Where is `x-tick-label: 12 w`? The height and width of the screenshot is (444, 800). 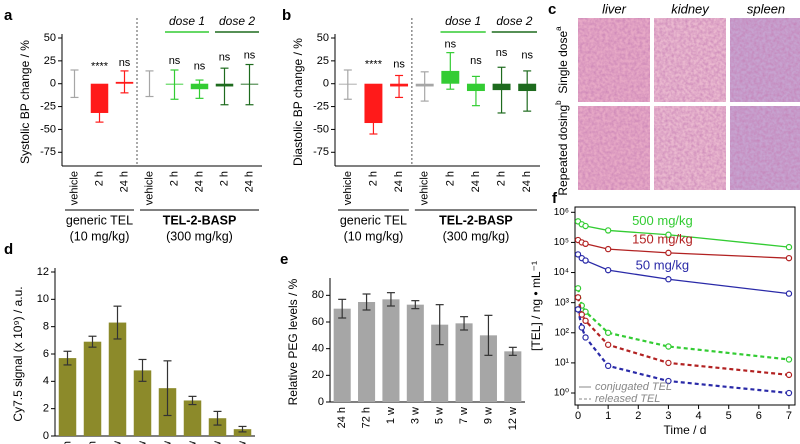
x-tick-label: 12 w is located at coordinates (243, 442).